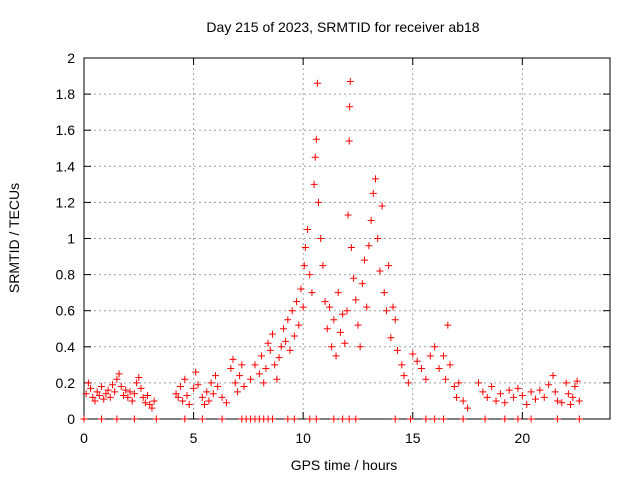 The height and width of the screenshot is (480, 640). Describe the element at coordinates (71, 419) in the screenshot. I see `y-tick-label: 0` at that location.